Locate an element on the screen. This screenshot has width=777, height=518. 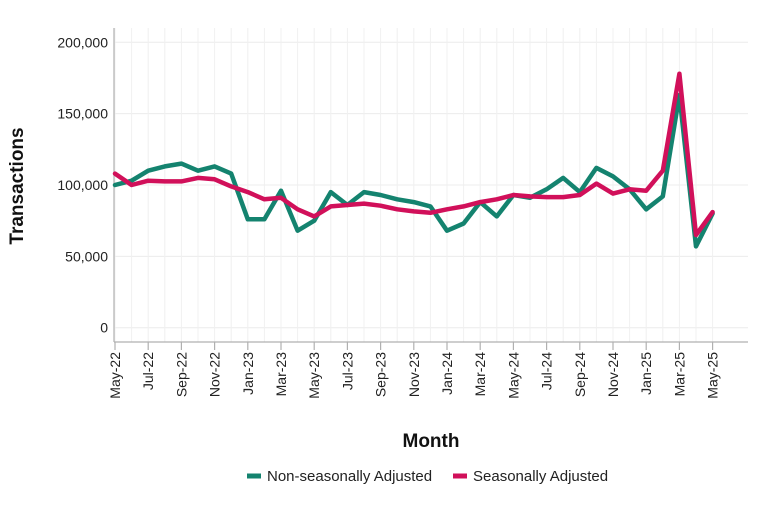
x-tick-label: Sep-24 is located at coordinates (580, 374).